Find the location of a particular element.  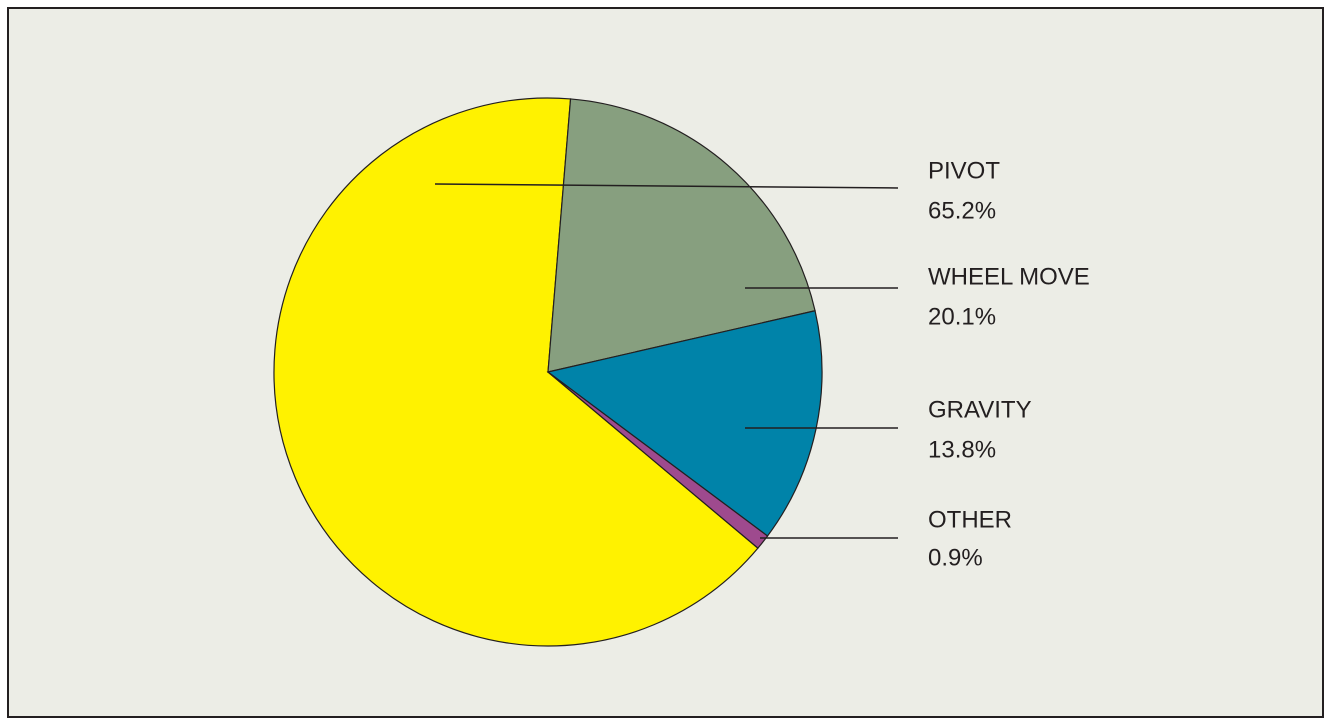

slice-value-label: 13.8% is located at coordinates (962, 449).